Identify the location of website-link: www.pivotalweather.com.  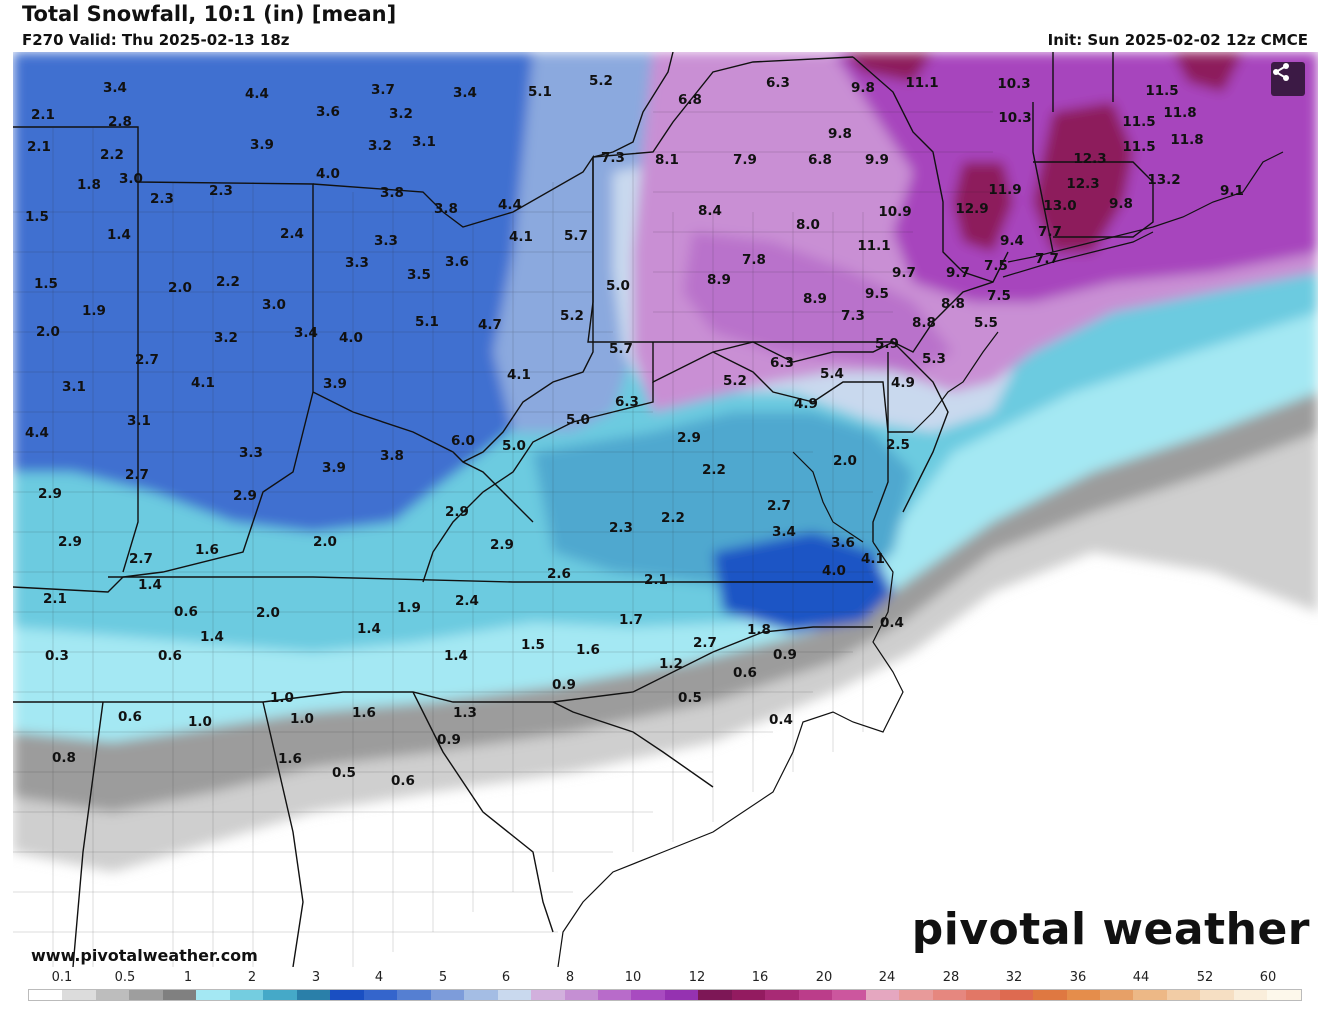
(144, 955).